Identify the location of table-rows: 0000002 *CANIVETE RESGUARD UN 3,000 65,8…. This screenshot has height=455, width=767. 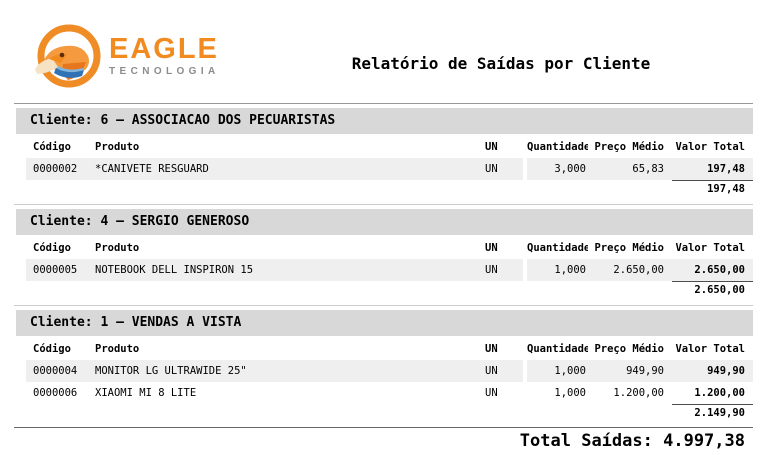
(389, 169).